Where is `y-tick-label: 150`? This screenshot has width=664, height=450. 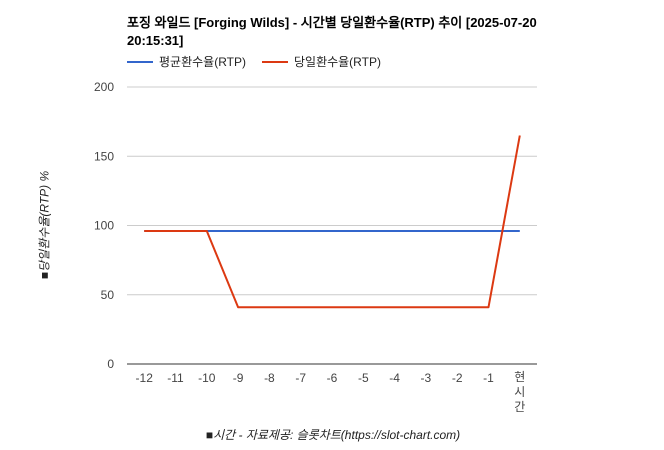
y-tick-label: 150 is located at coordinates (104, 156).